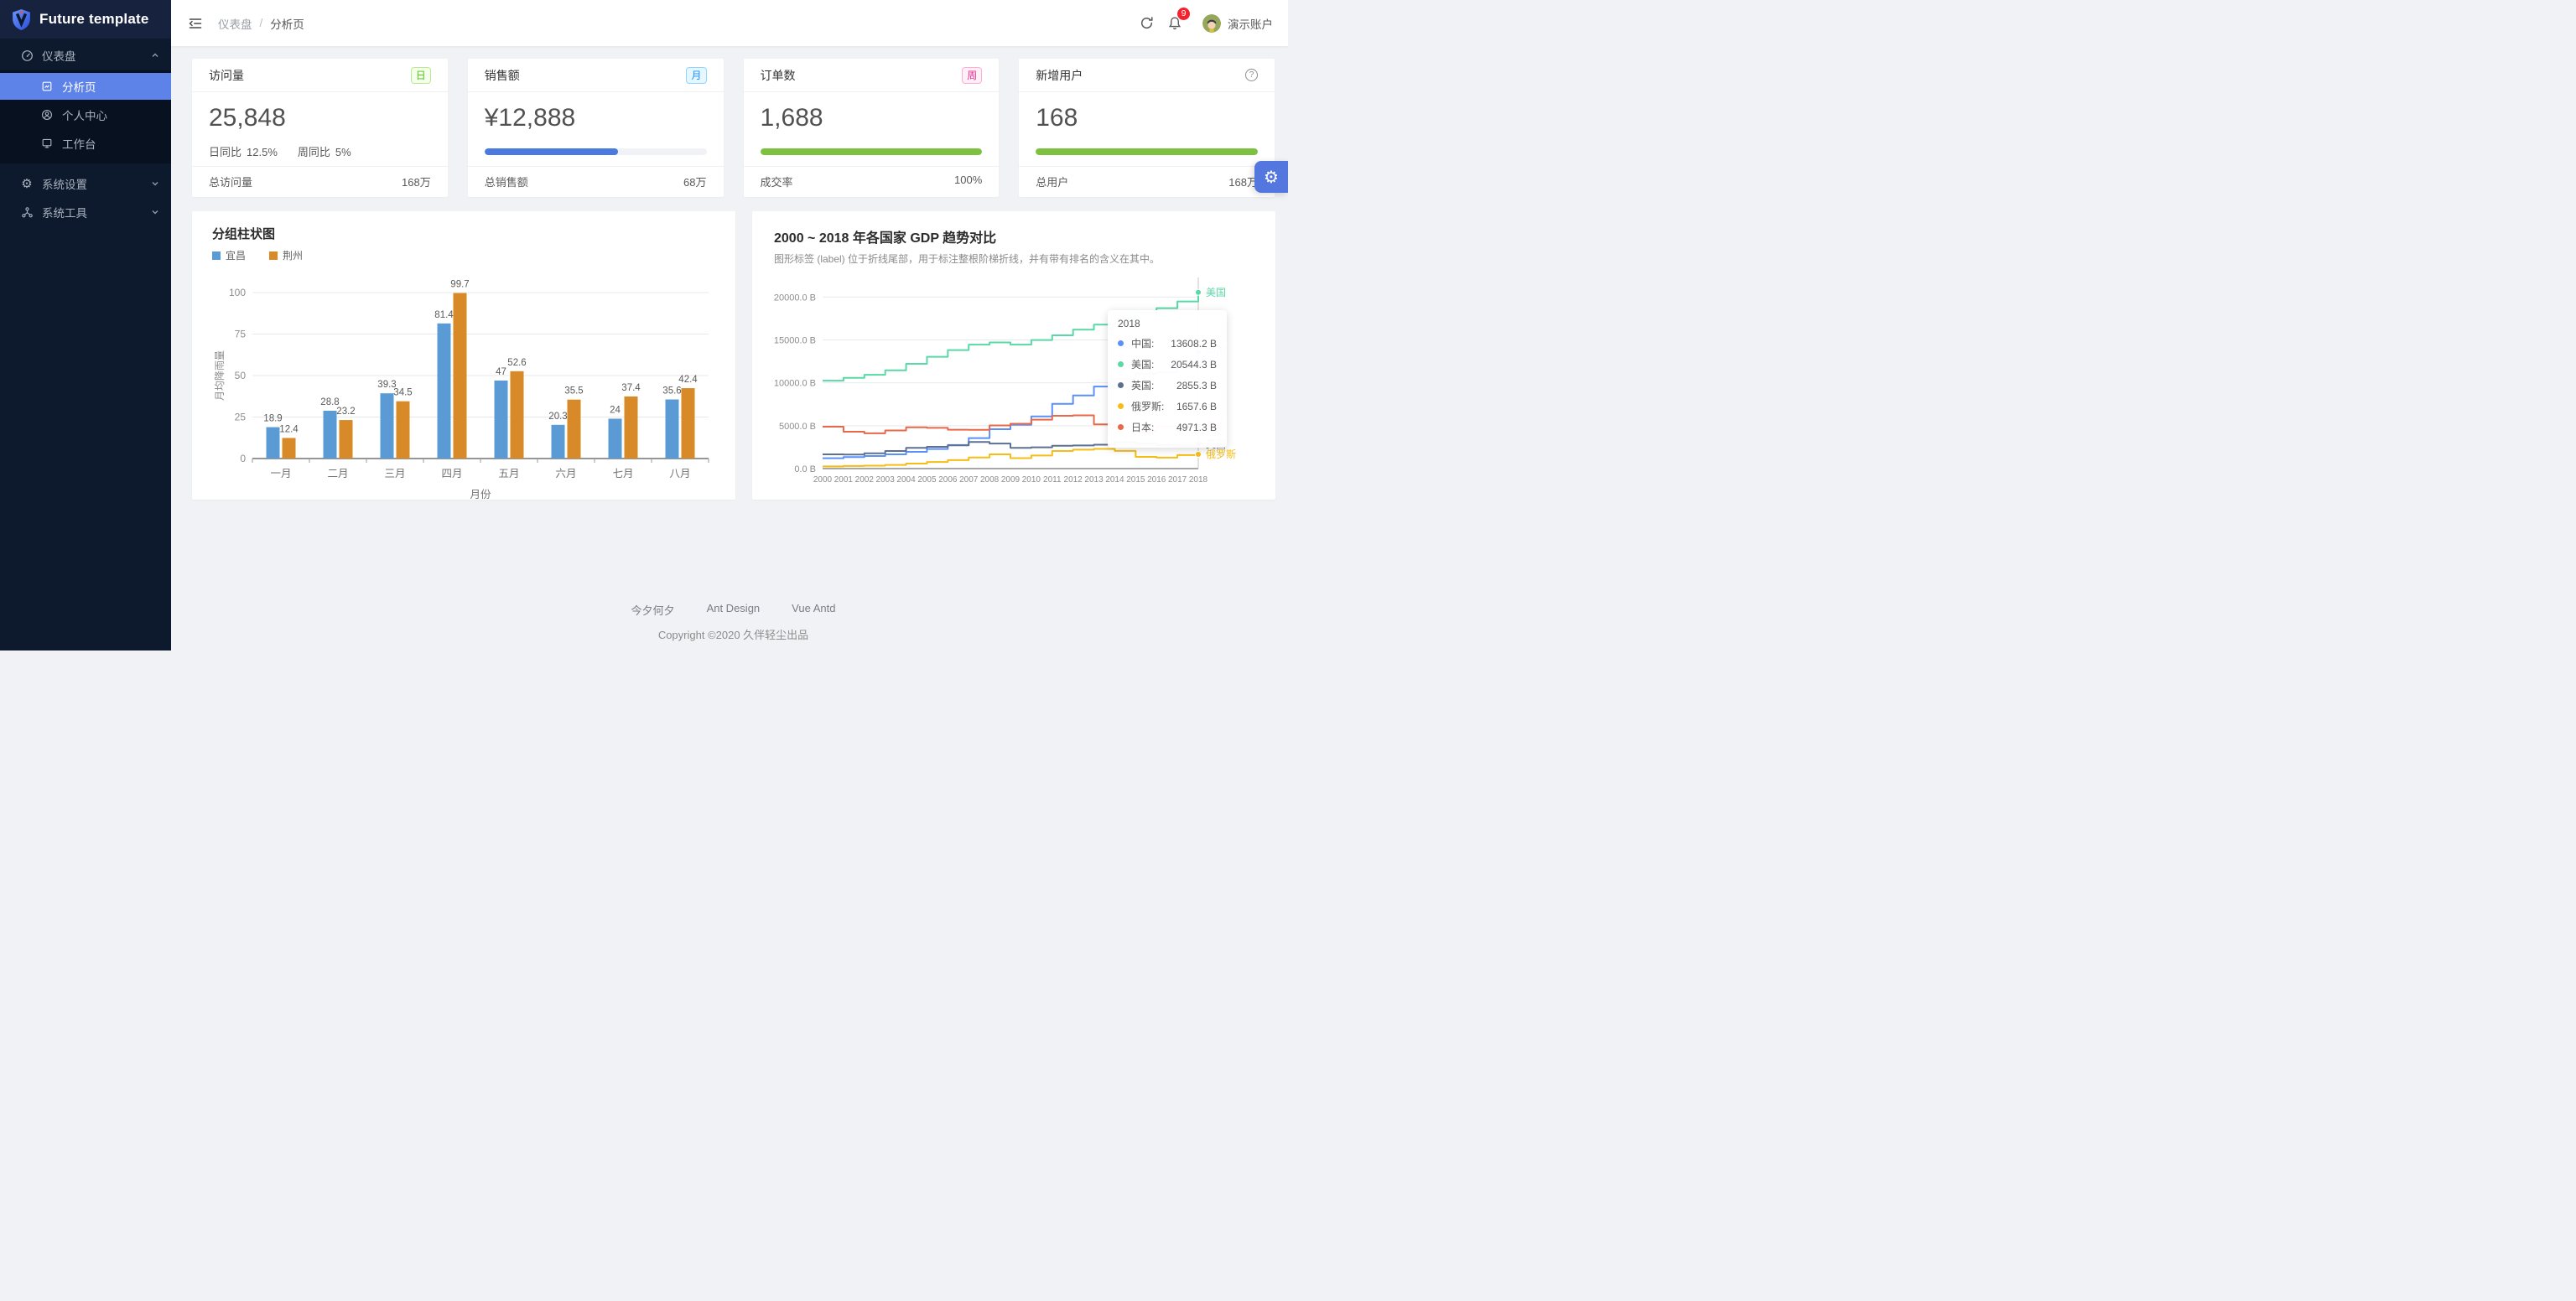 Image resolution: width=2576 pixels, height=1301 pixels. Describe the element at coordinates (1243, 183) in the screenshot. I see `footer-value: 168万` at that location.